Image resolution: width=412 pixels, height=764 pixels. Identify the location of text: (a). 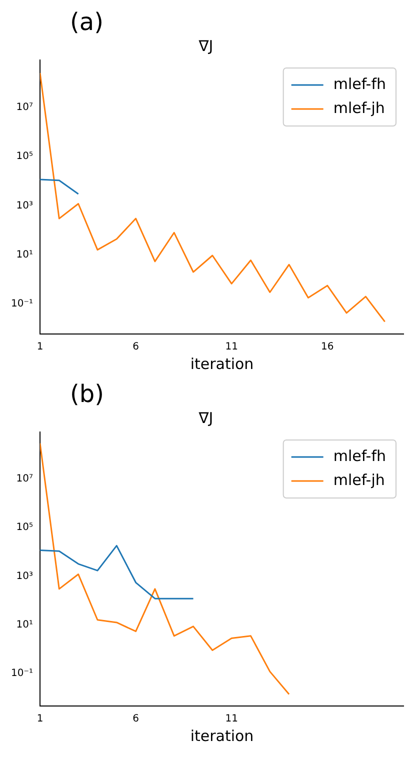
(87, 23).